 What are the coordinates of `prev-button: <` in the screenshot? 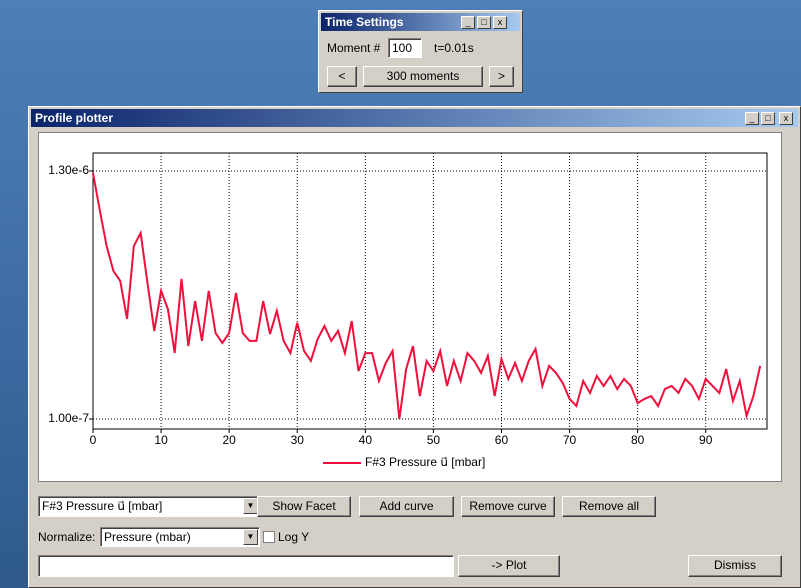 It's located at (342, 76).